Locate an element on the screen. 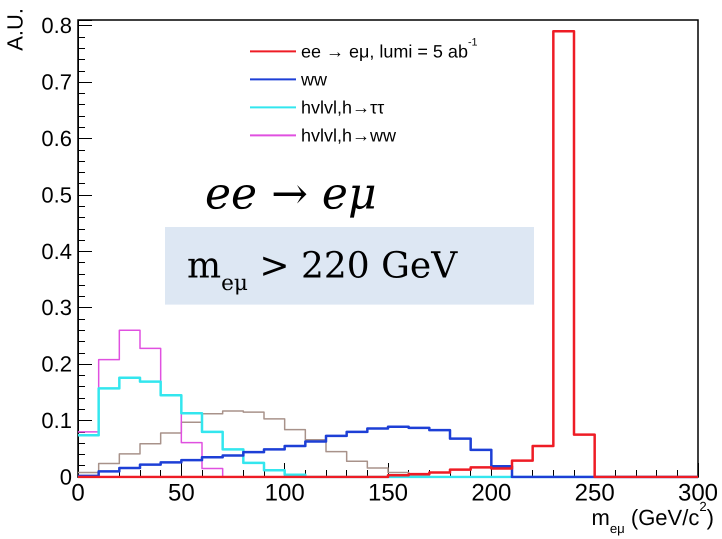  y-tick-label: 0.5 is located at coordinates (56, 195).